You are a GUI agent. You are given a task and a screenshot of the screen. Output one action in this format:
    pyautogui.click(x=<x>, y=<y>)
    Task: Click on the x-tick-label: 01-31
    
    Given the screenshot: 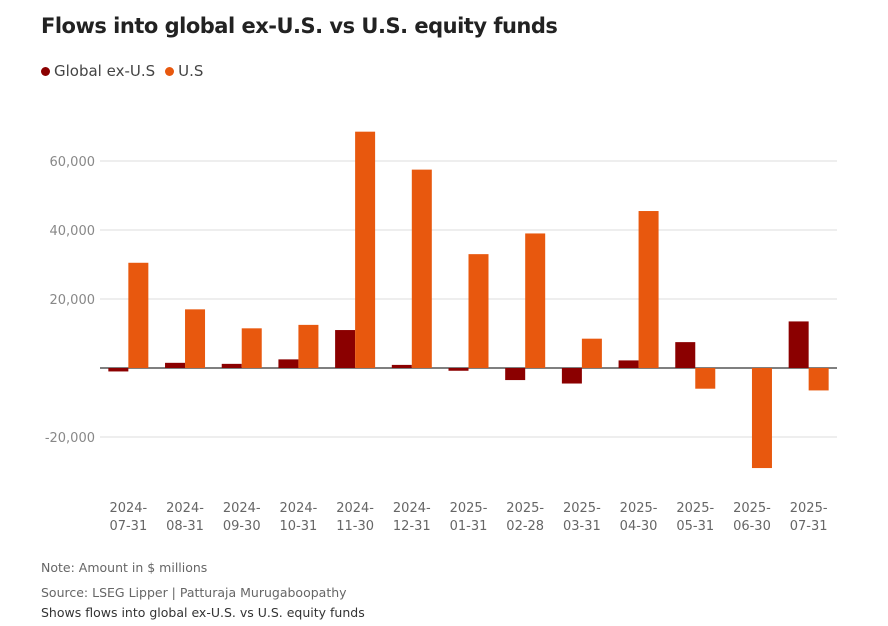 What is the action you would take?
    pyautogui.click(x=469, y=526)
    